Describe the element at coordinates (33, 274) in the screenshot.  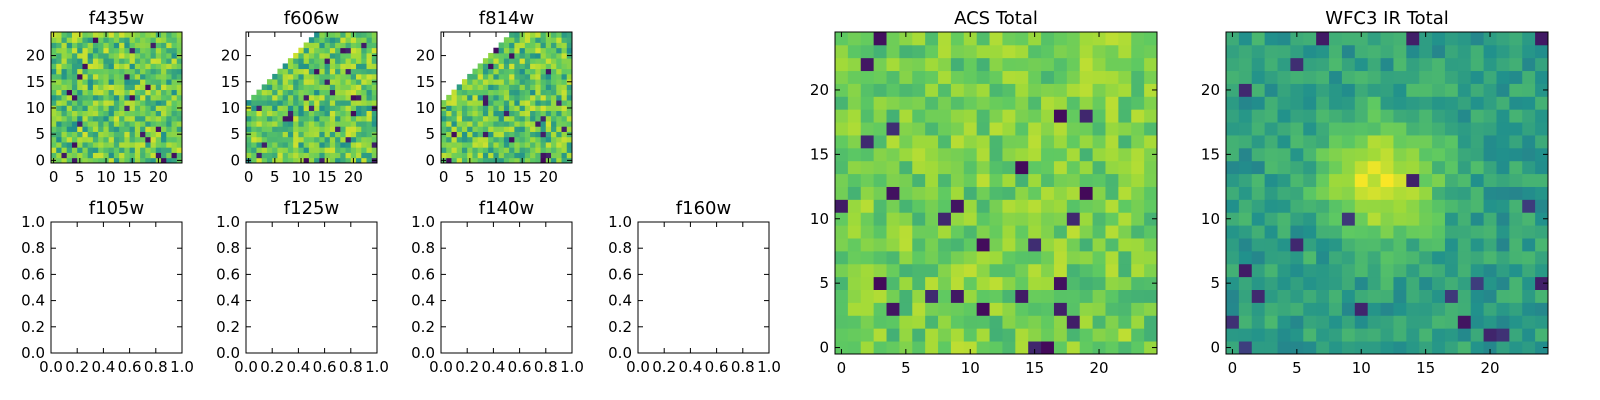
I see `y-tick-label: 0.6` at that location.